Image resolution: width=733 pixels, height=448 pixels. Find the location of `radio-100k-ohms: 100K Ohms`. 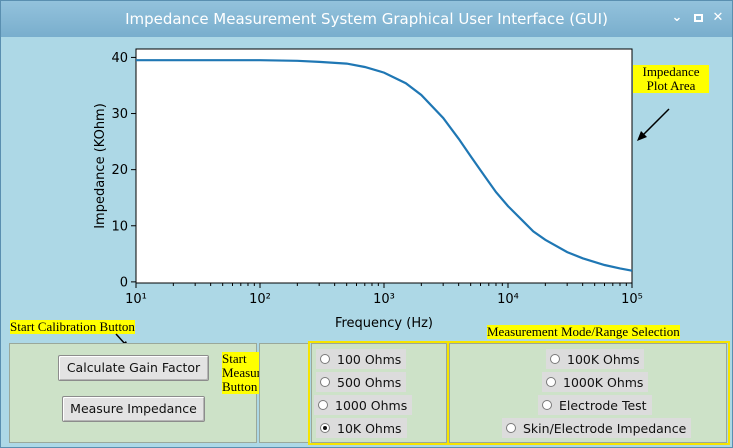

radio-100k-ohms: 100K Ohms is located at coordinates (595, 359).